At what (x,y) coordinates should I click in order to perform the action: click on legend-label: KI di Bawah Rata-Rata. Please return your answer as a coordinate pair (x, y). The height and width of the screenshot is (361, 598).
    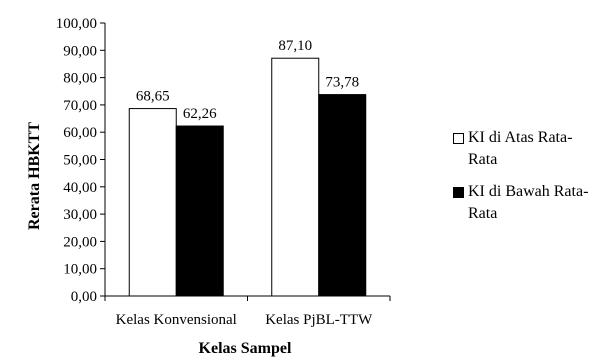
    Looking at the image, I should click on (528, 202).